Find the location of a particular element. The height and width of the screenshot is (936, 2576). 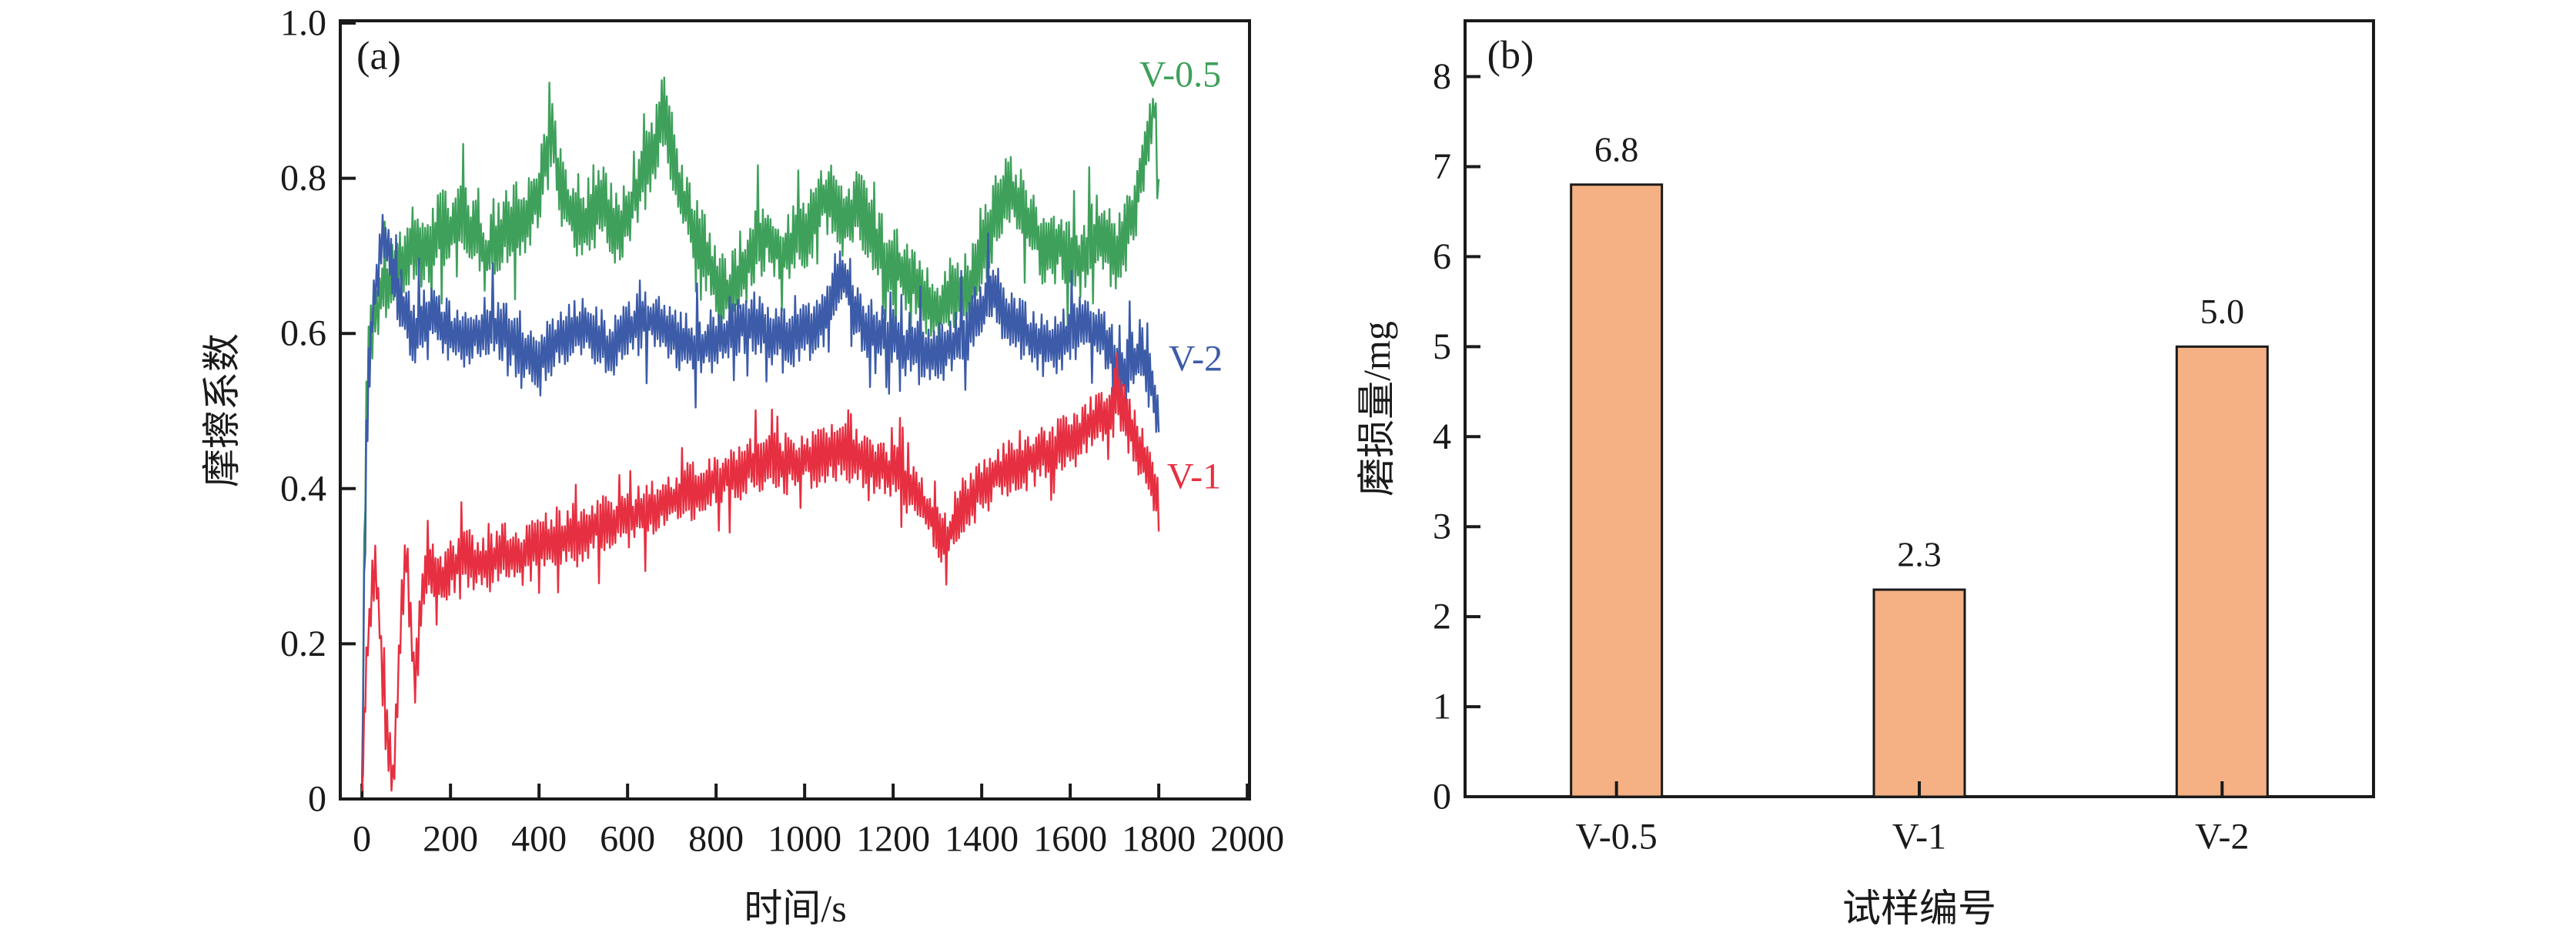

panel-a-x-tick-label: 2000 is located at coordinates (1247, 840).